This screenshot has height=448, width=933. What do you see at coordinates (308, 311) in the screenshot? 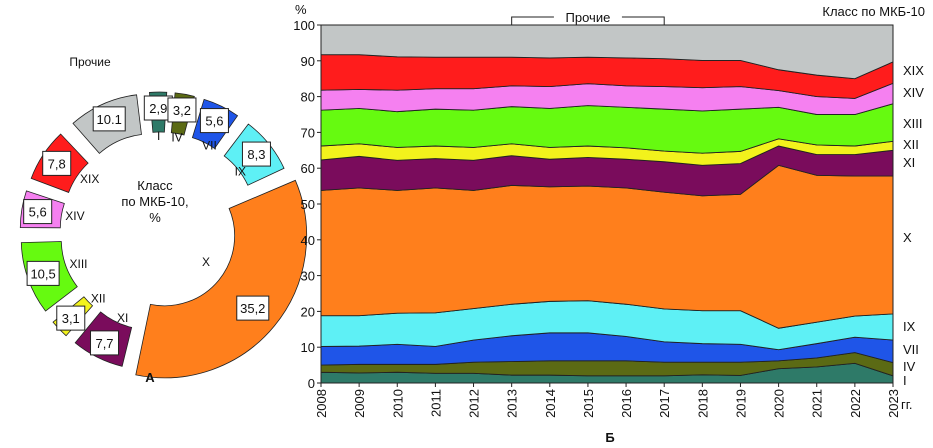
I see `y-tick-label: 20` at bounding box center [308, 311].